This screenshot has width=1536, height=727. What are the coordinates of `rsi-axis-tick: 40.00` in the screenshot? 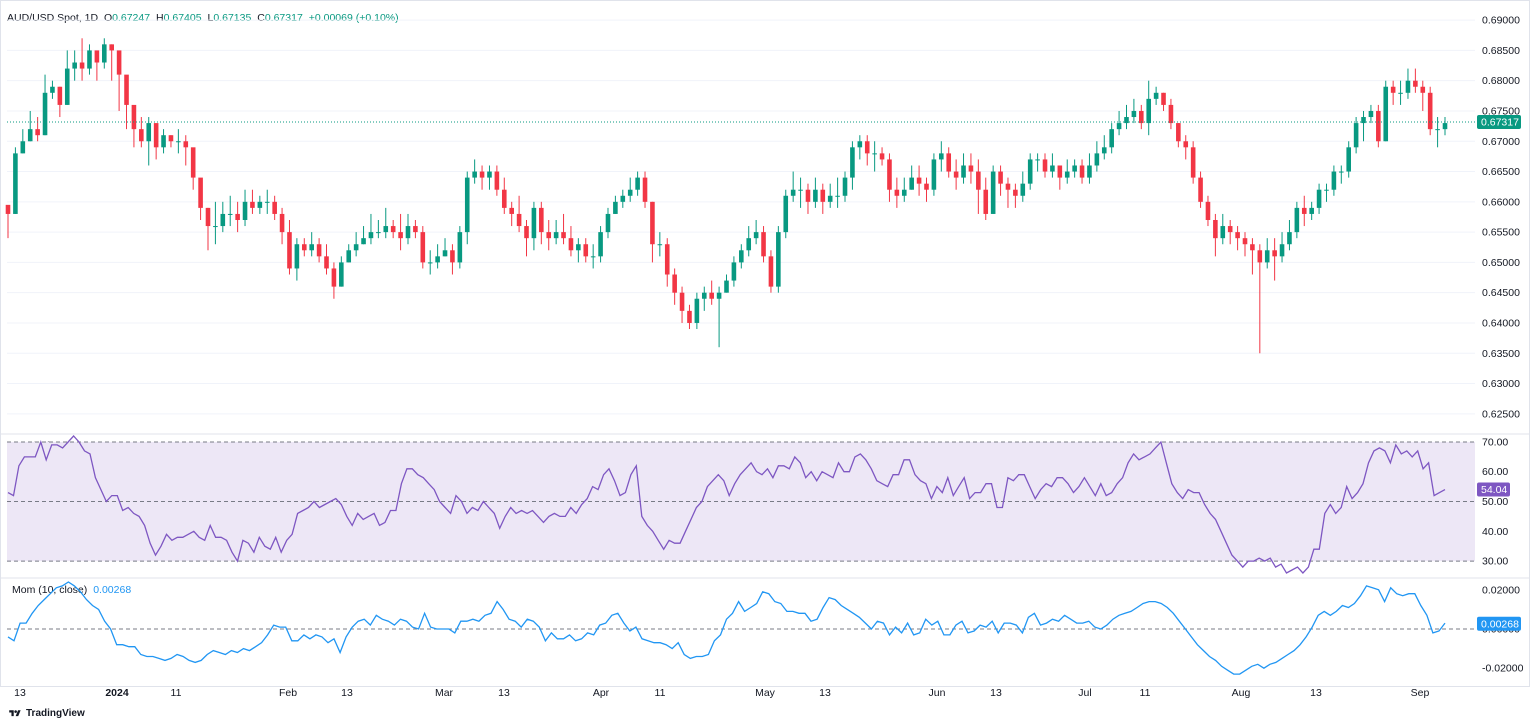 It's located at (1495, 532).